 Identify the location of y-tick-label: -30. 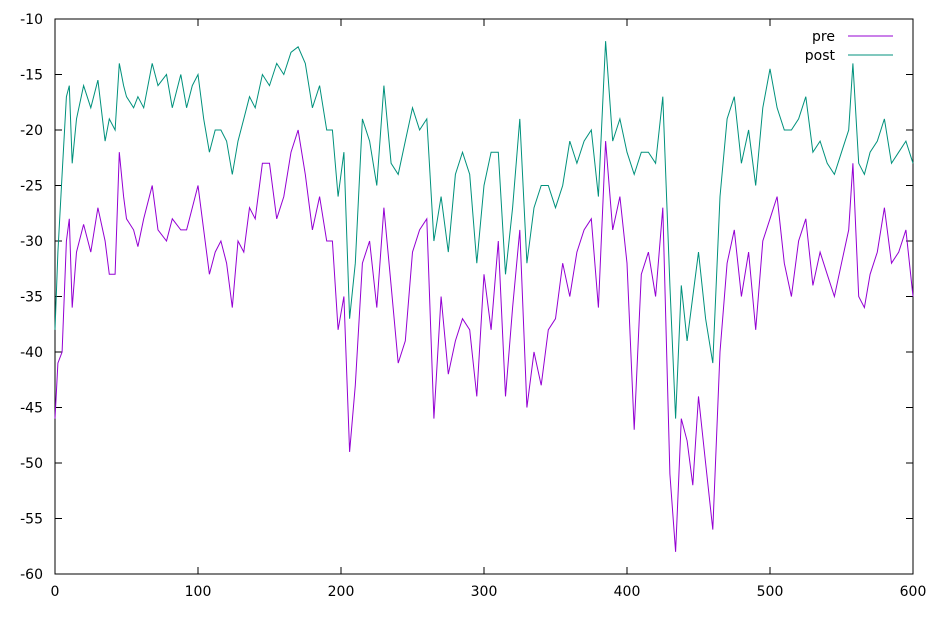
(31, 242).